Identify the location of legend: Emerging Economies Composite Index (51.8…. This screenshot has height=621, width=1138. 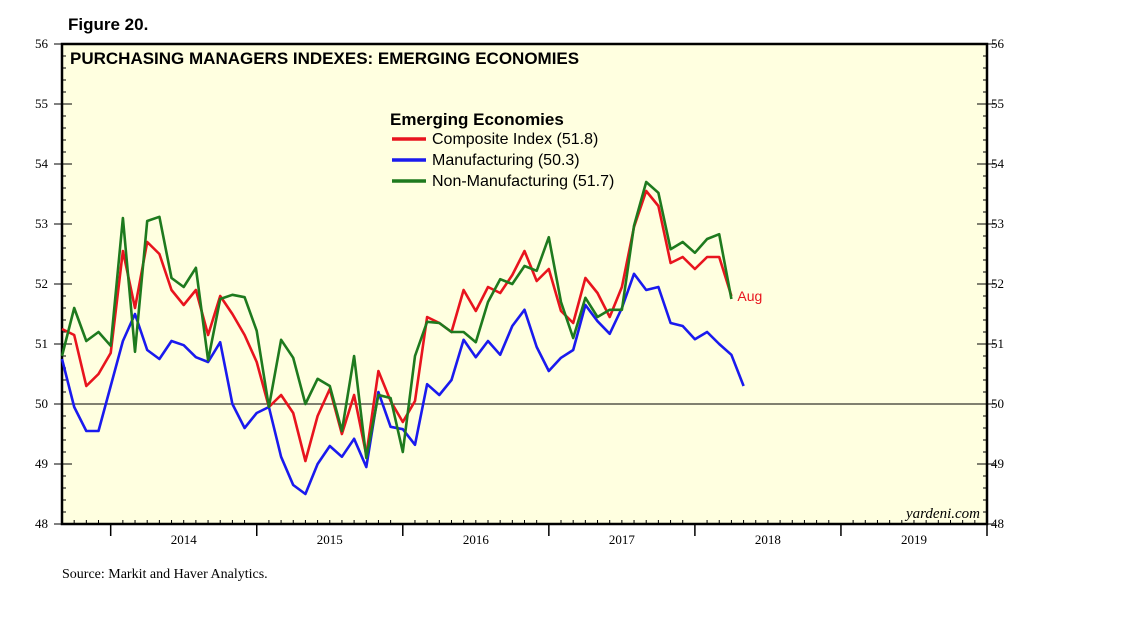
(502, 150).